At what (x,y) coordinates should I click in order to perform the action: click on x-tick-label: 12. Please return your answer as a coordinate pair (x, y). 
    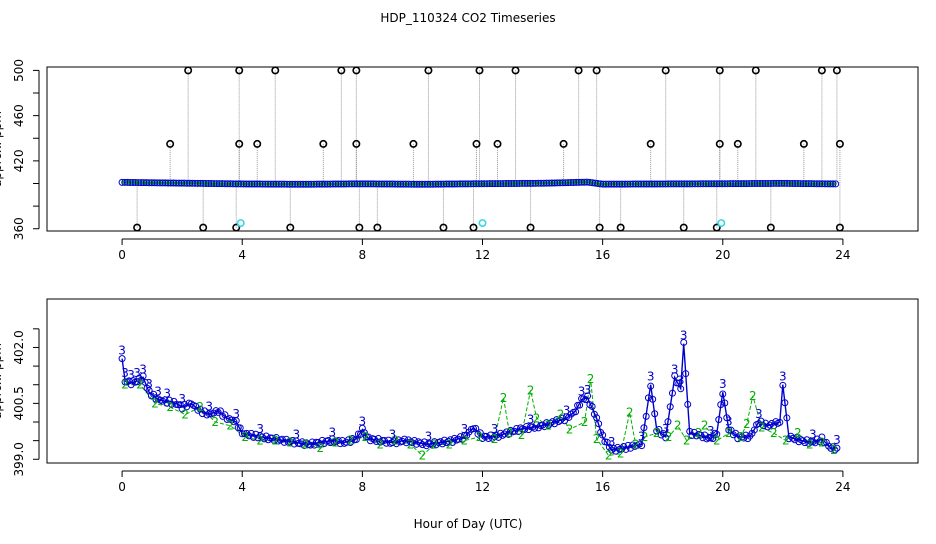
    Looking at the image, I should click on (482, 487).